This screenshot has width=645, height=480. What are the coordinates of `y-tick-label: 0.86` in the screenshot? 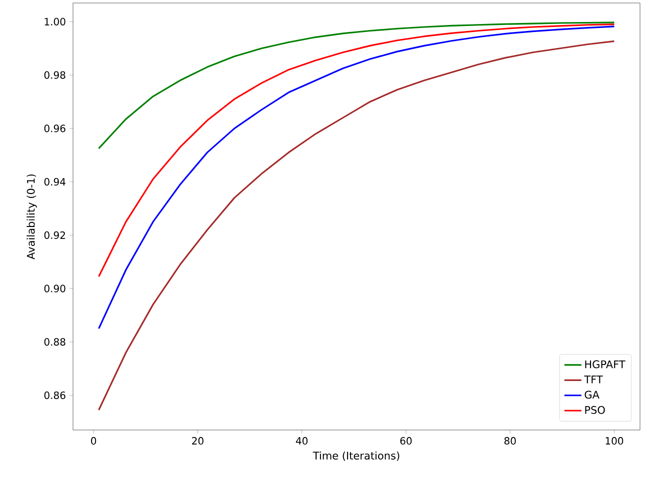 It's located at (55, 396).